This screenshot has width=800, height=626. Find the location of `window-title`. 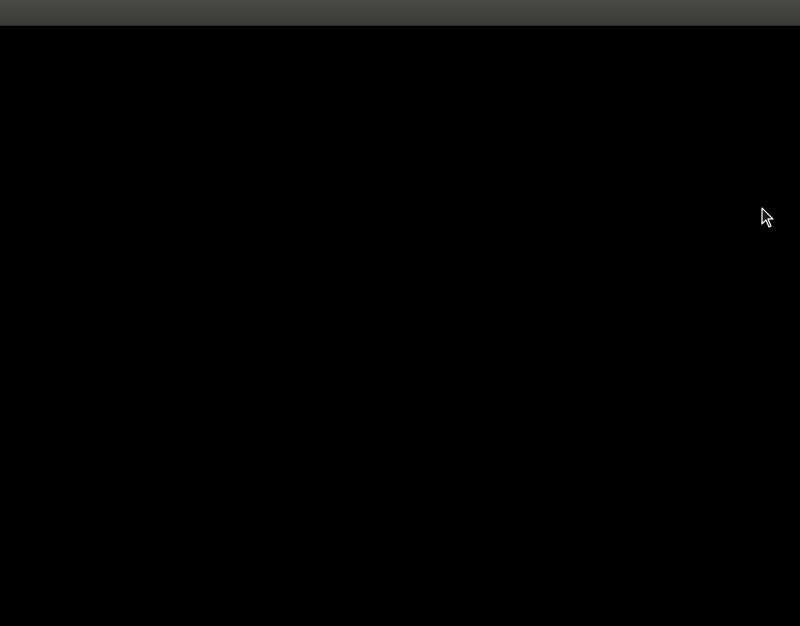

window-title is located at coordinates (400, 13).